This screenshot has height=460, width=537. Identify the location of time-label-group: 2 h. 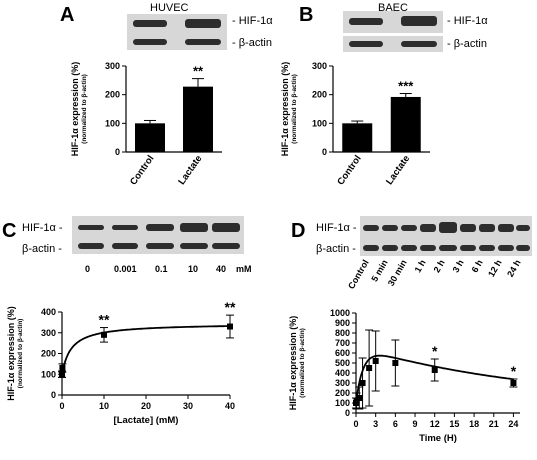
(439, 266).